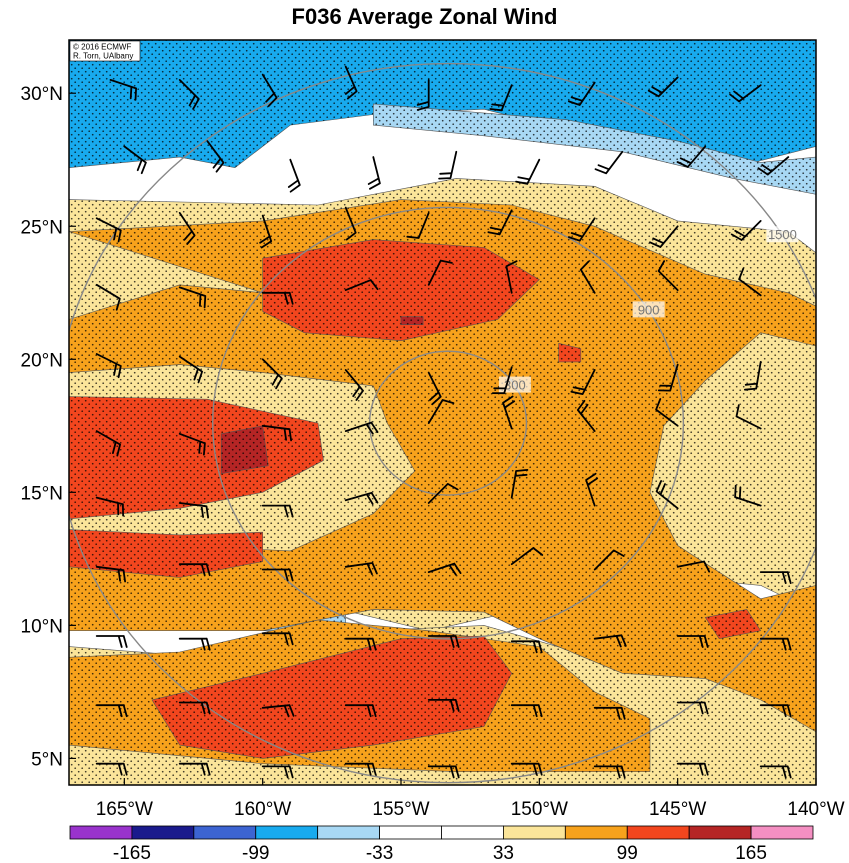 This screenshot has height=863, width=849. What do you see at coordinates (103, 56) in the screenshot?
I see `credit-line-2: R. Torn, UAlbany` at bounding box center [103, 56].